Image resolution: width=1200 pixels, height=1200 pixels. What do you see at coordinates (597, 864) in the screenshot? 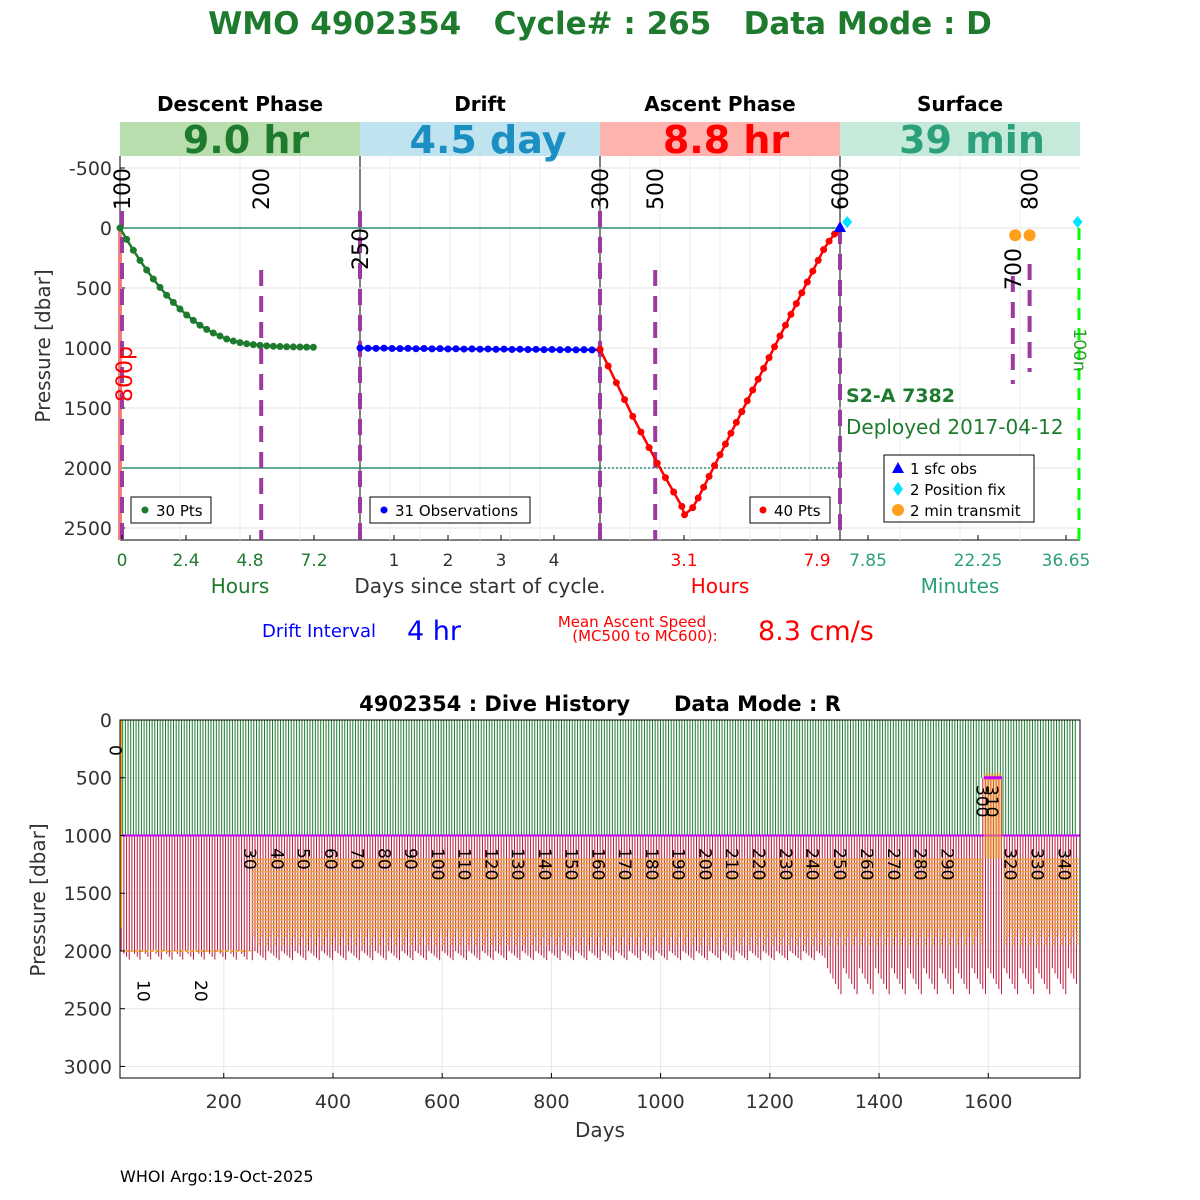
I see `cycle-label-160: 160` at bounding box center [597, 864].